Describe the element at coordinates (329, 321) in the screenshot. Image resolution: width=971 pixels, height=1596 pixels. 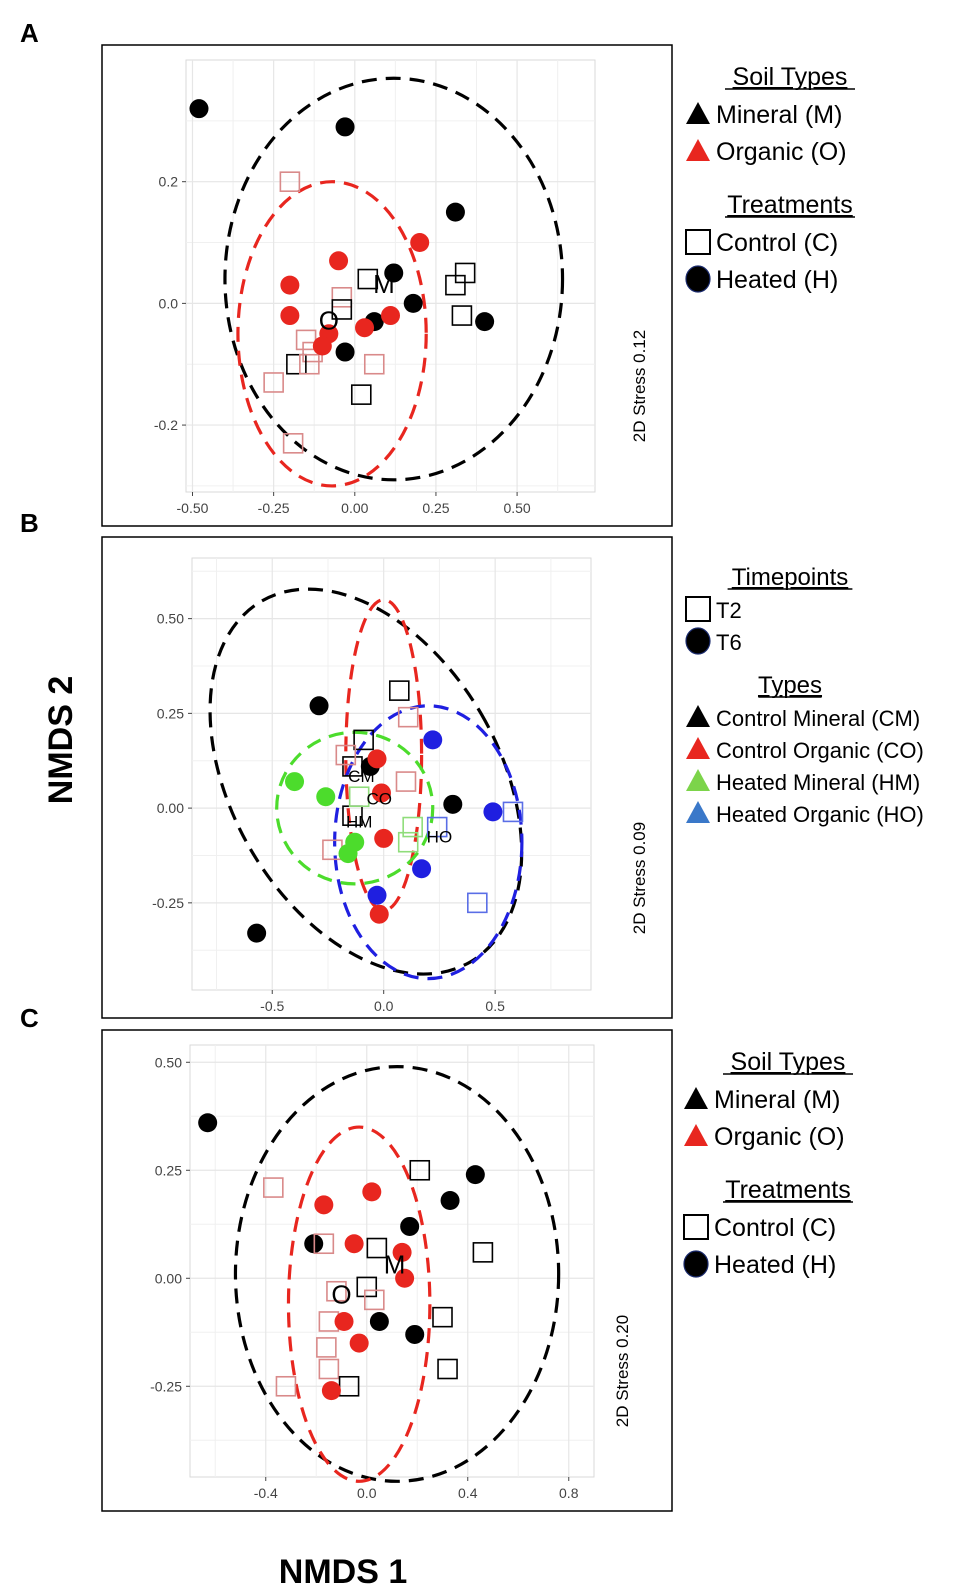
I see `centroid-label: O` at that location.